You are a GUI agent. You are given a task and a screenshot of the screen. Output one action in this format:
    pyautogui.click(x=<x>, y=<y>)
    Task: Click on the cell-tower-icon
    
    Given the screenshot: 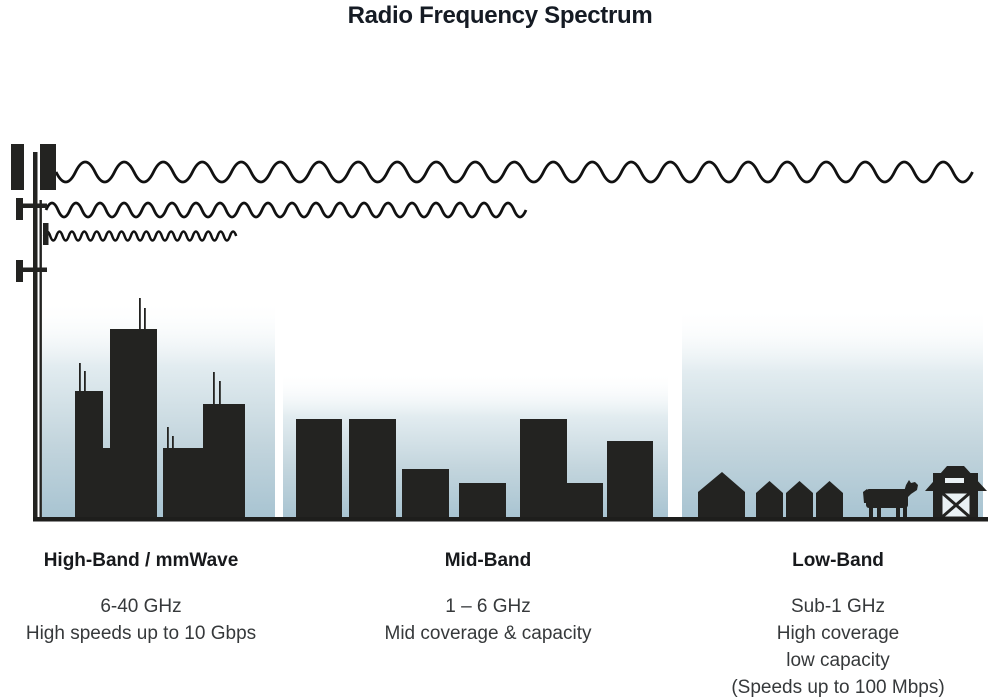 What is the action you would take?
    pyautogui.click(x=33, y=332)
    